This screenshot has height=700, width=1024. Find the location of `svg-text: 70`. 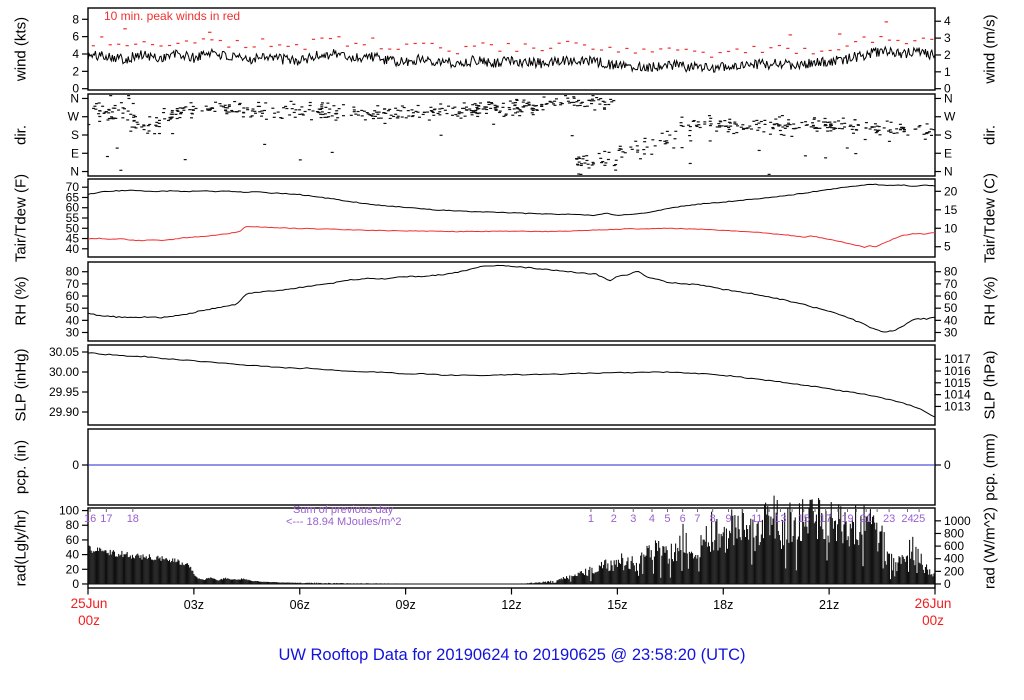

svg-text: 70 is located at coordinates (951, 284).